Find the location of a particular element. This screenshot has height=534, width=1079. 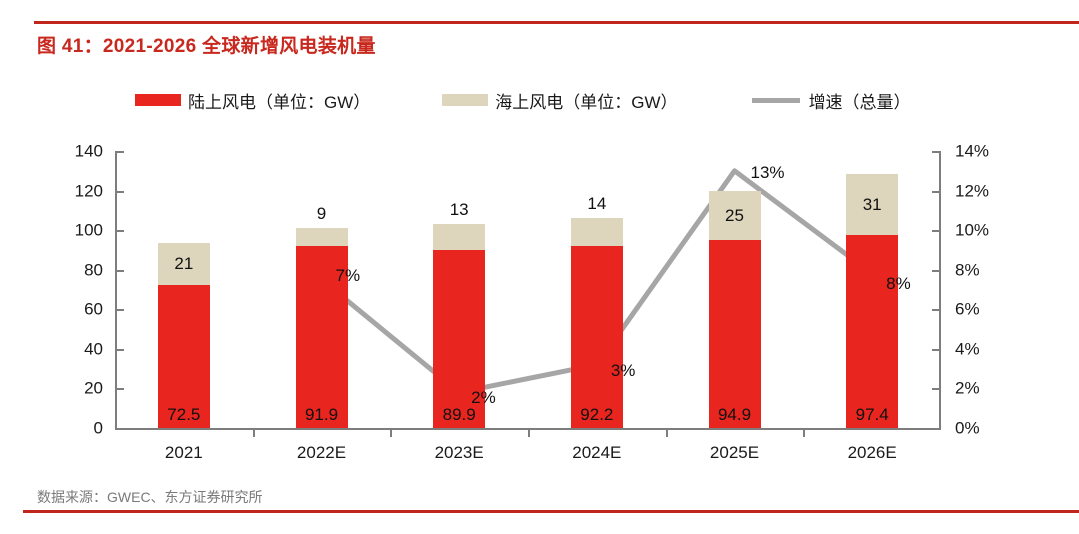

legend-bar-icon-onshore is located at coordinates (158, 100).